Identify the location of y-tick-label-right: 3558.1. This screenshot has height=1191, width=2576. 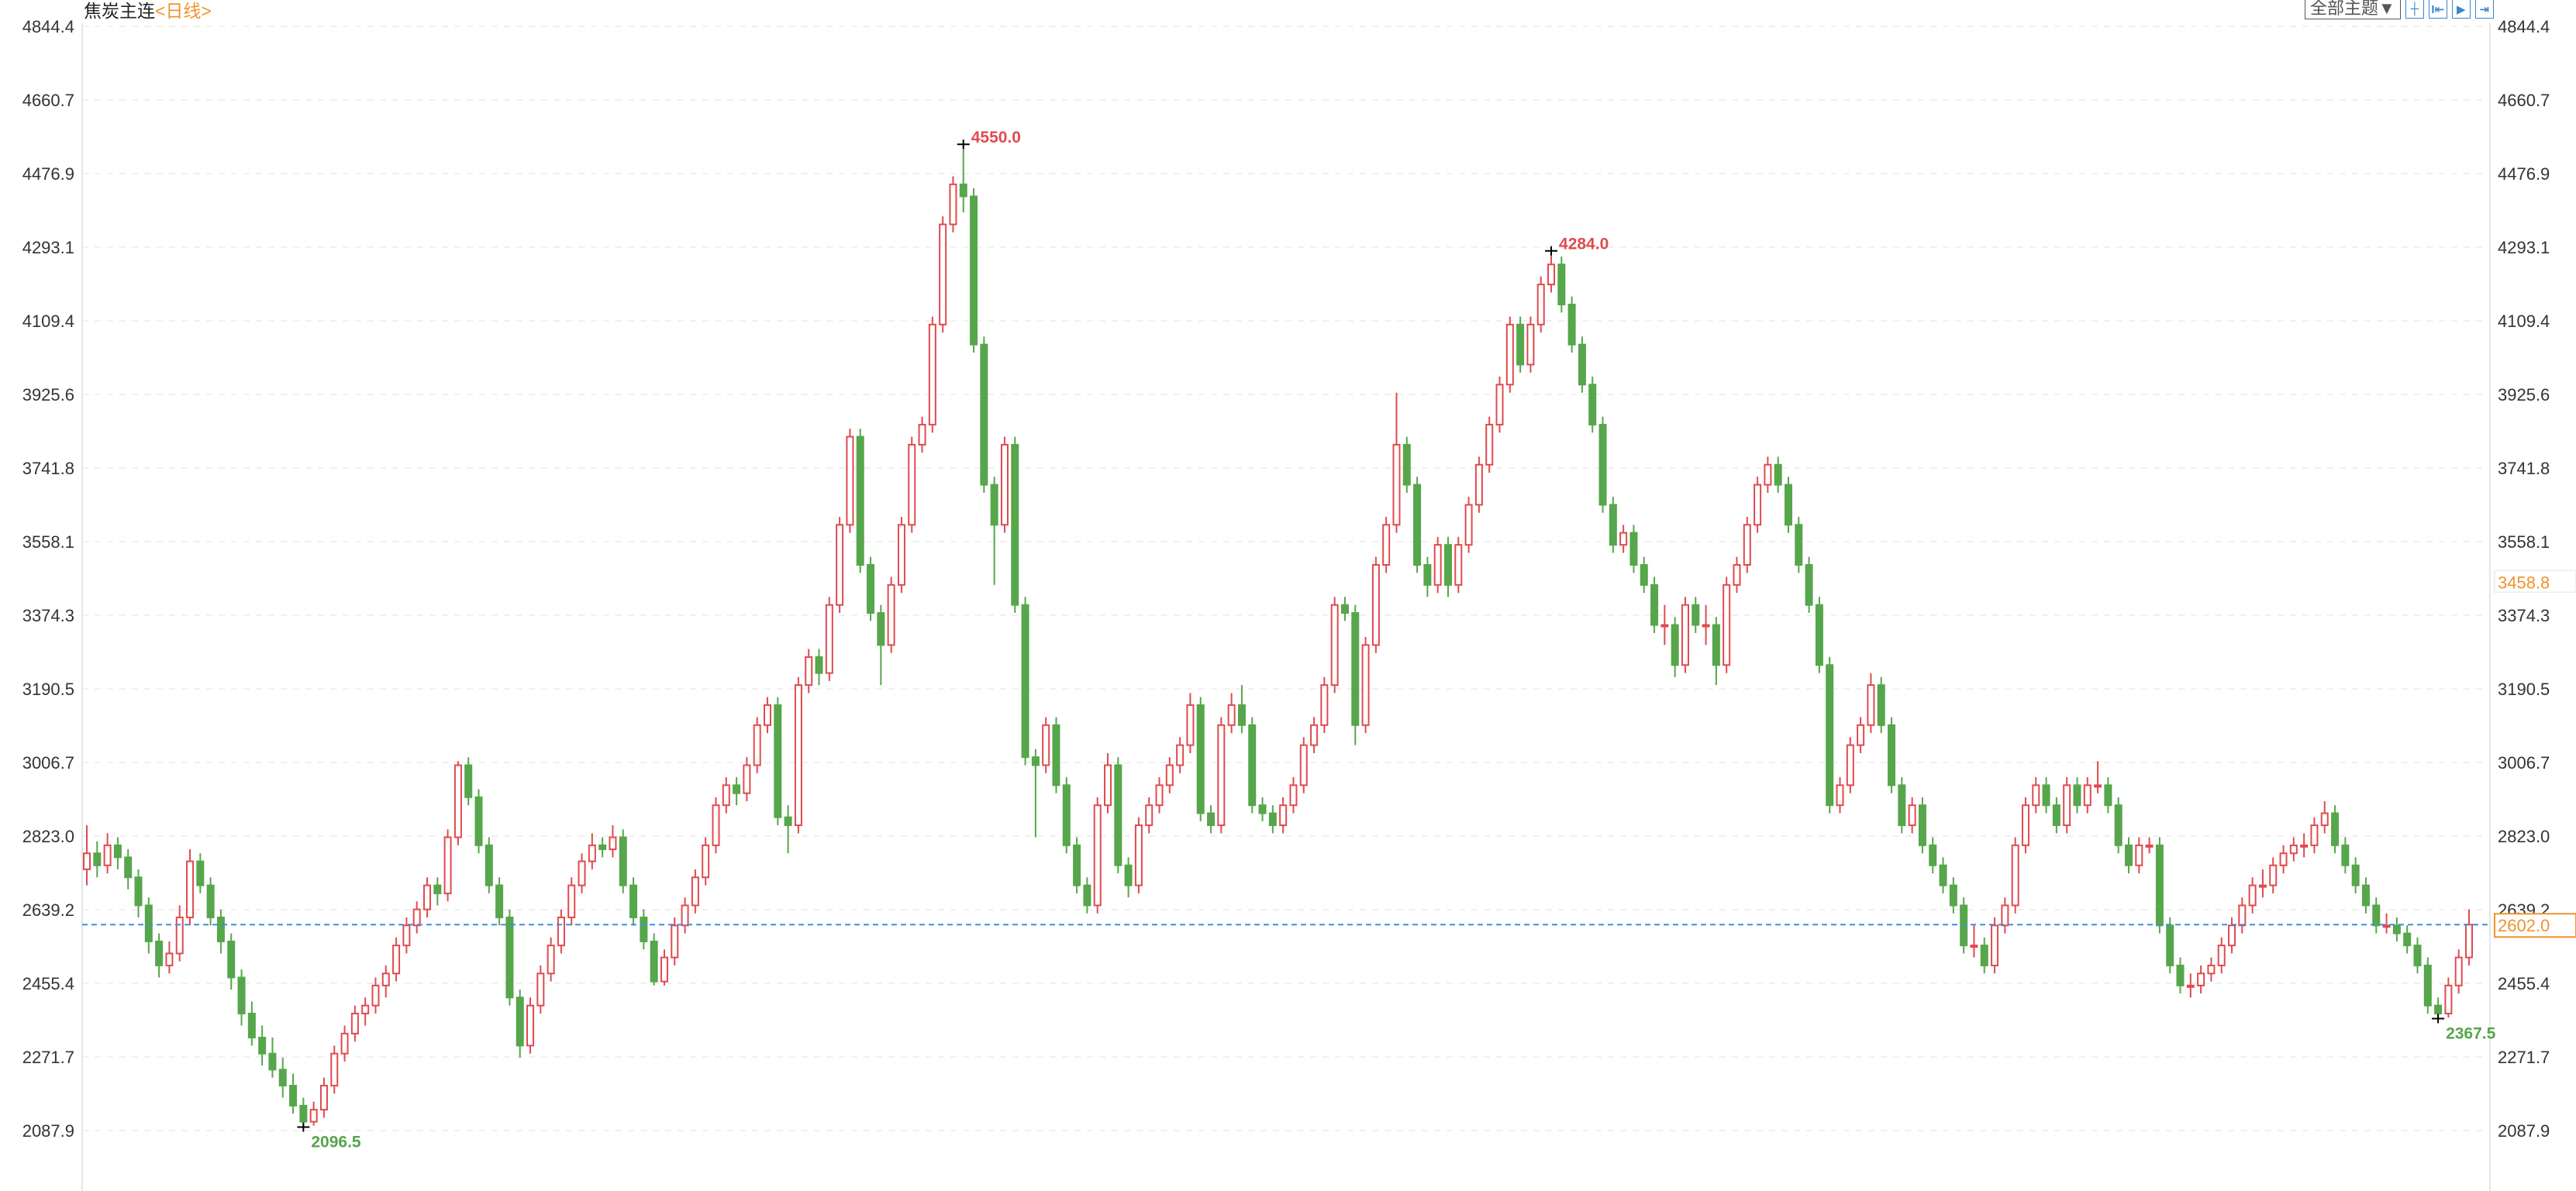
(2524, 542).